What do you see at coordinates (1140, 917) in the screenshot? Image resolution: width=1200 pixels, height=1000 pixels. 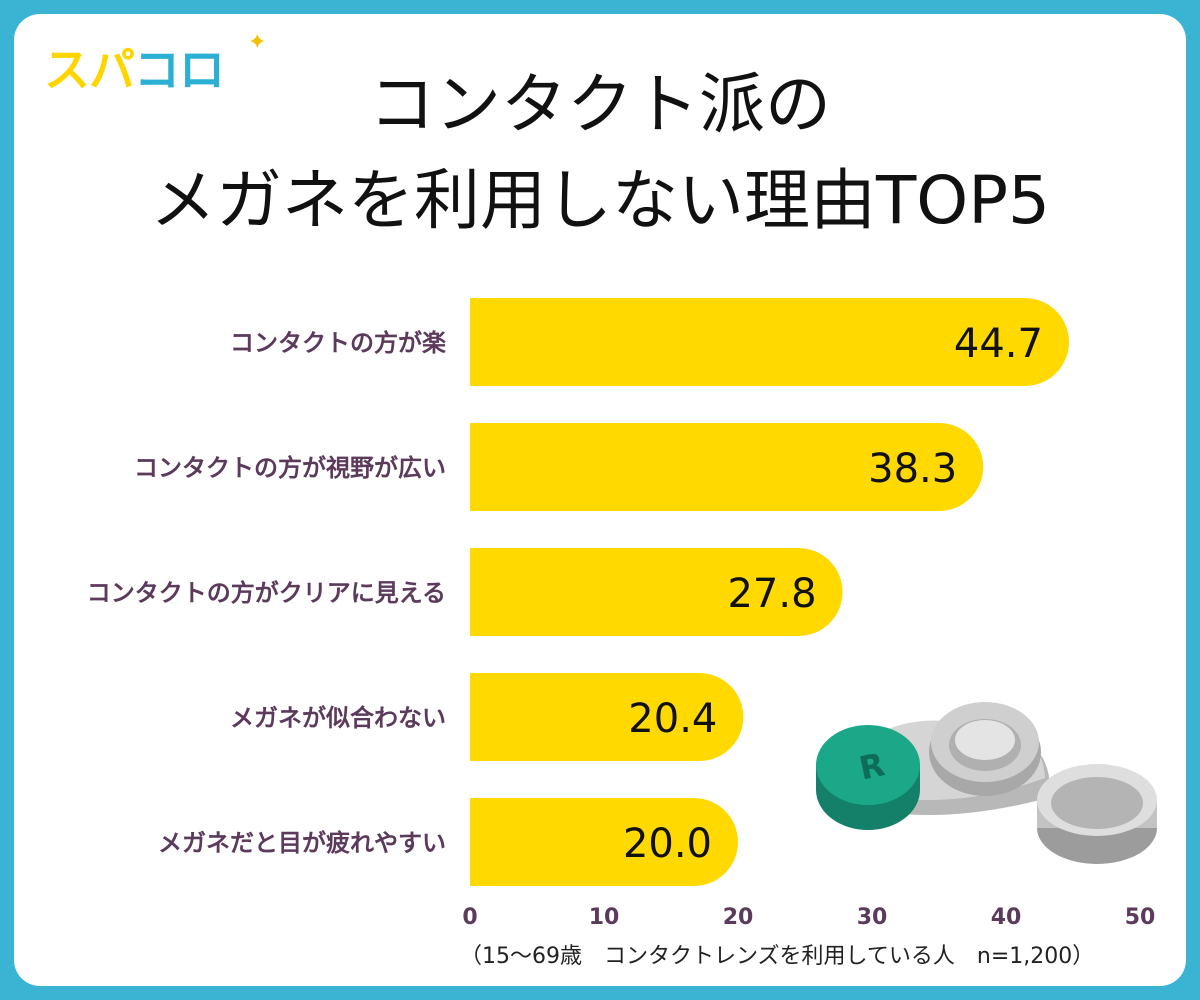 I see `x-tick-50: 50` at bounding box center [1140, 917].